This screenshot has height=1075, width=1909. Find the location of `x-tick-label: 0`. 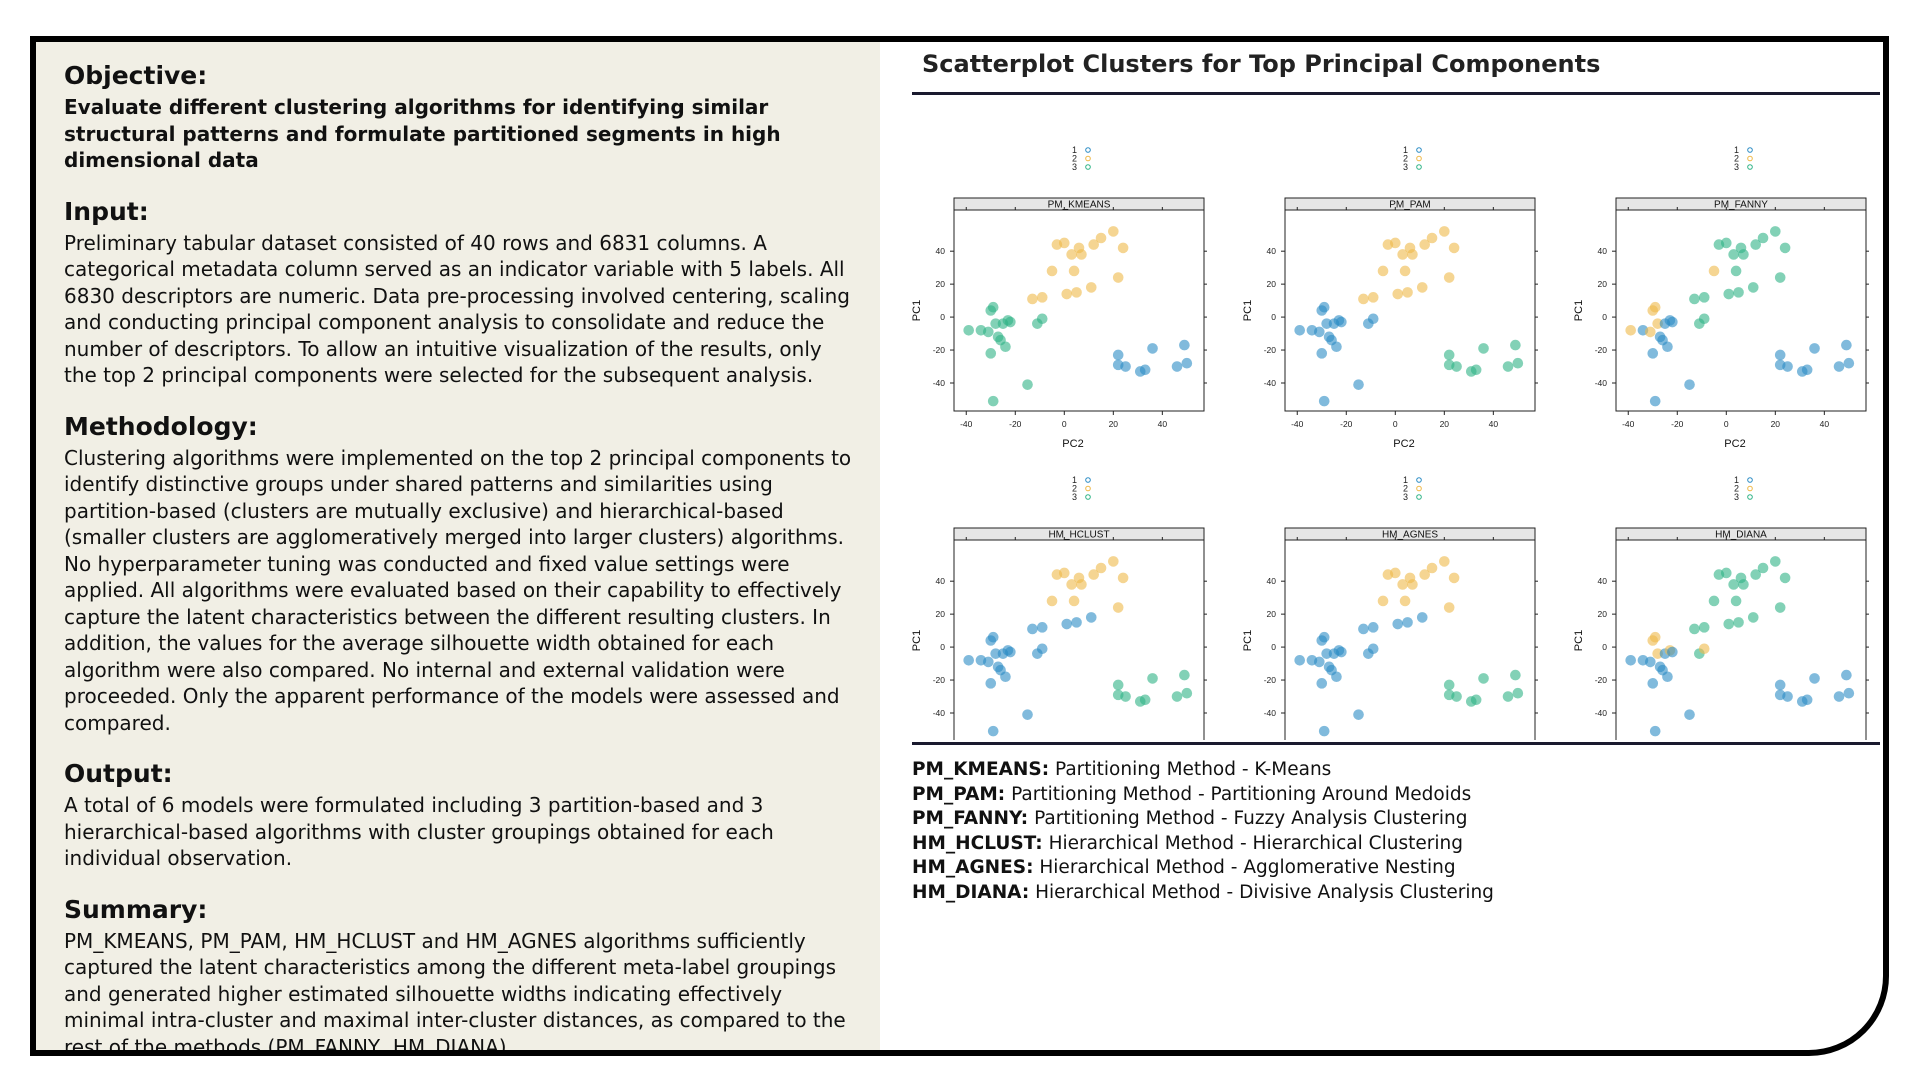

x-tick-label: 0 is located at coordinates (1395, 424).